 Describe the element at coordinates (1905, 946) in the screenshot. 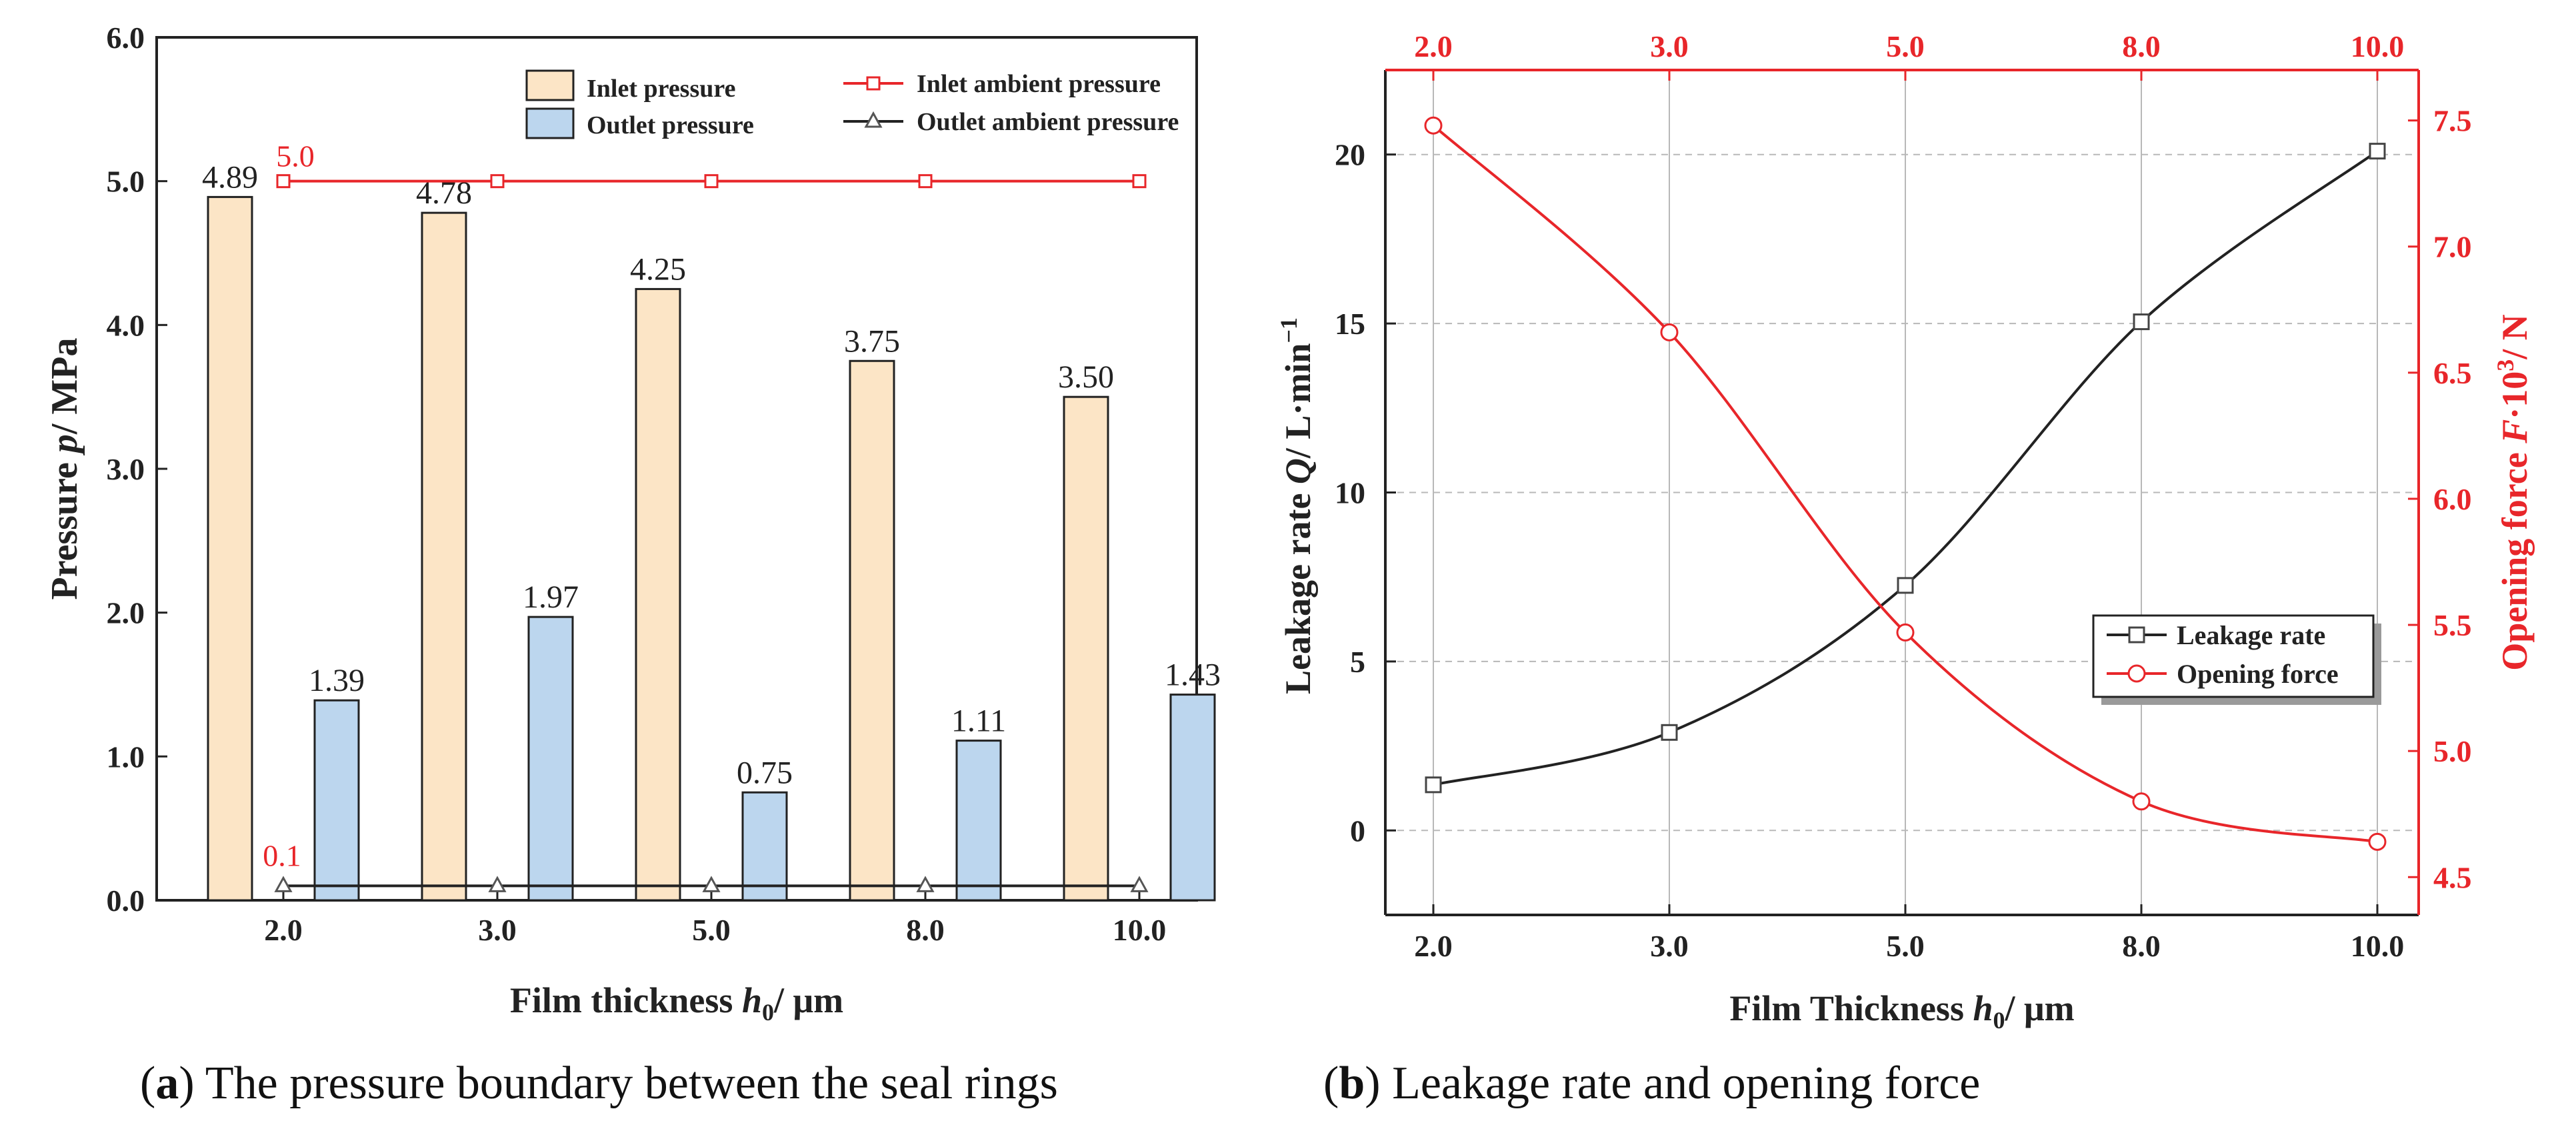

I see `chart-b-xtick-label-2: 5.0` at that location.